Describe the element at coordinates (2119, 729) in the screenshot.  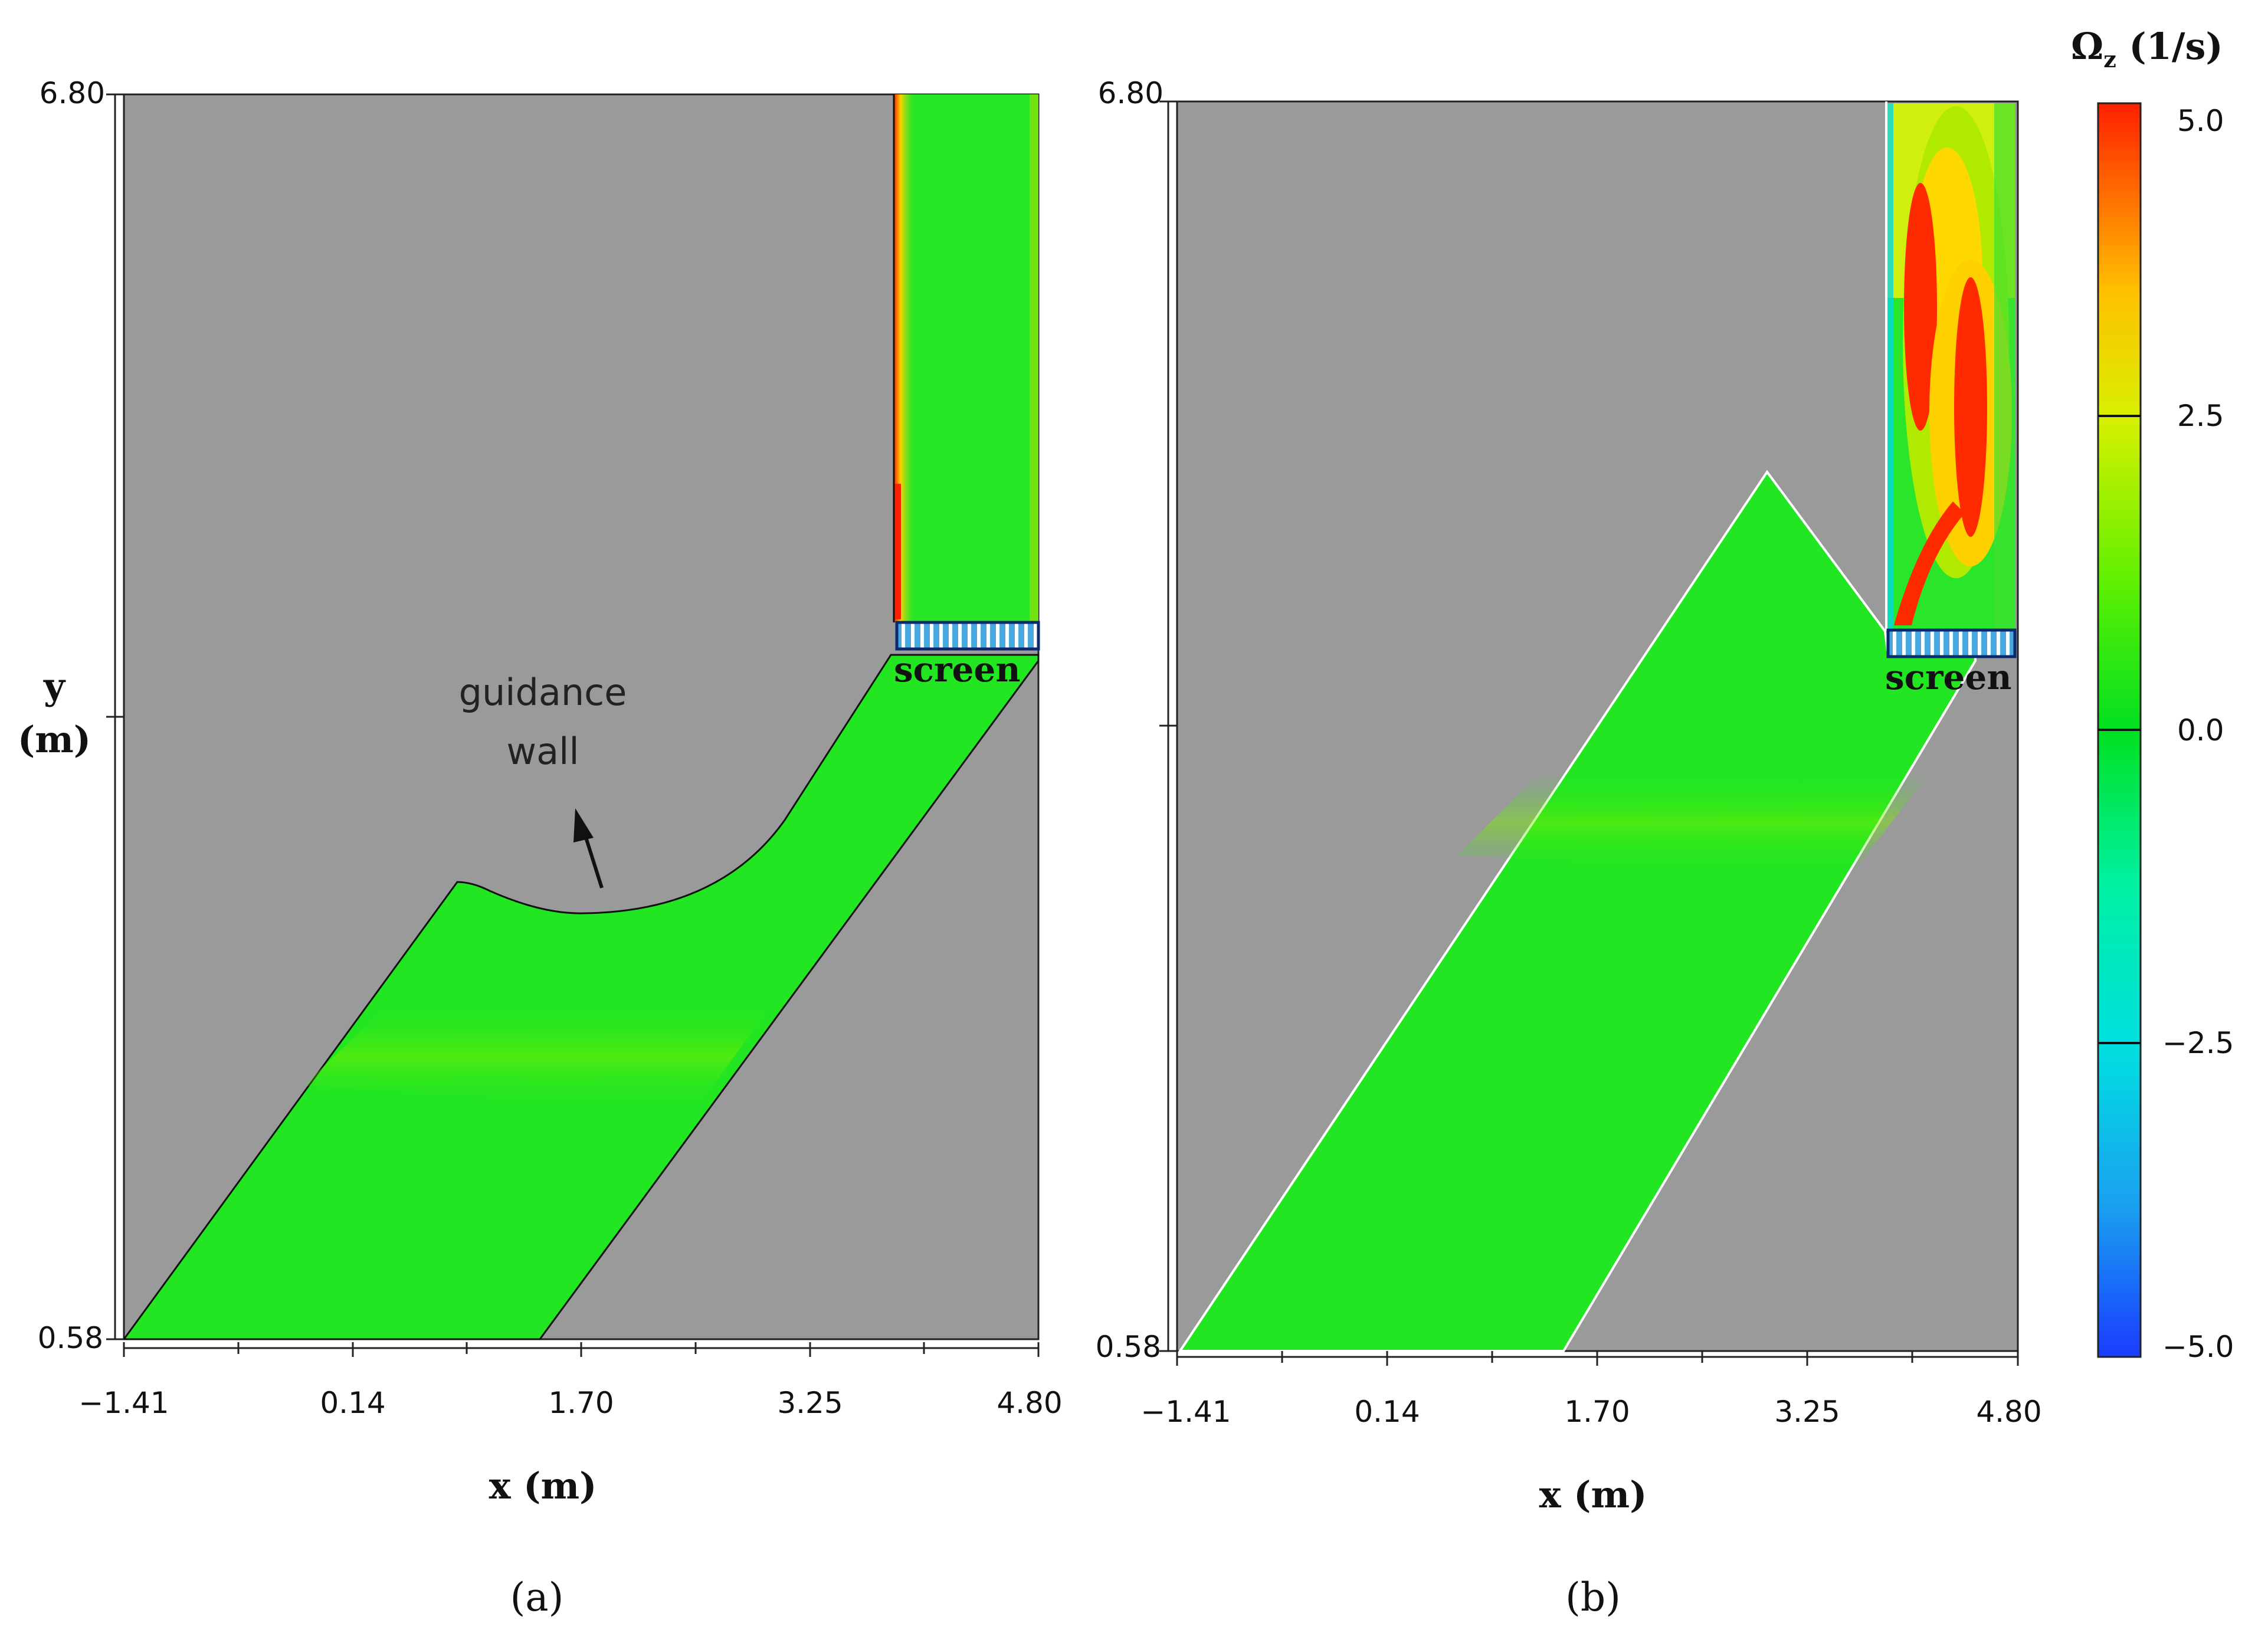
I see `colorbar-ticks` at that location.